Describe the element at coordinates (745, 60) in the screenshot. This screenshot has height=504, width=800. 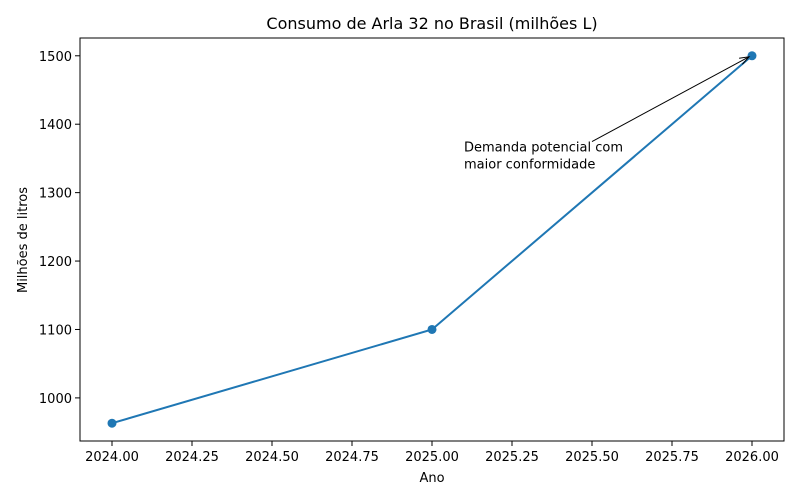
I see `annotation-arrowhead` at that location.